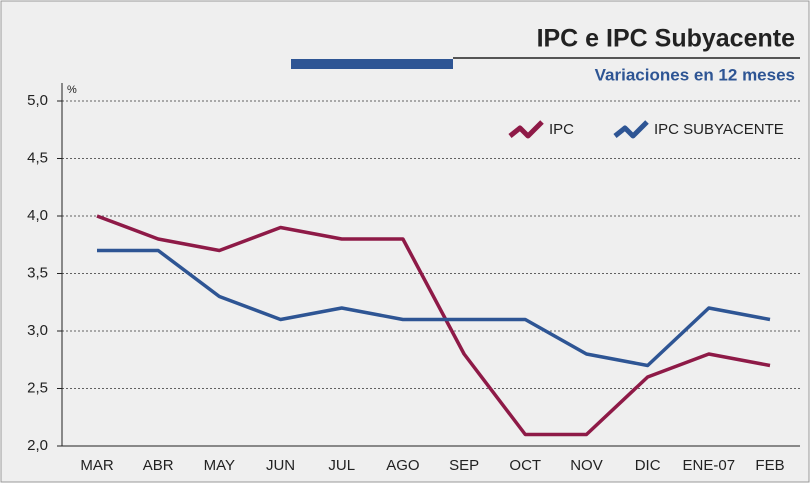  I want to click on x-tick-label: ENE-07, so click(709, 465).